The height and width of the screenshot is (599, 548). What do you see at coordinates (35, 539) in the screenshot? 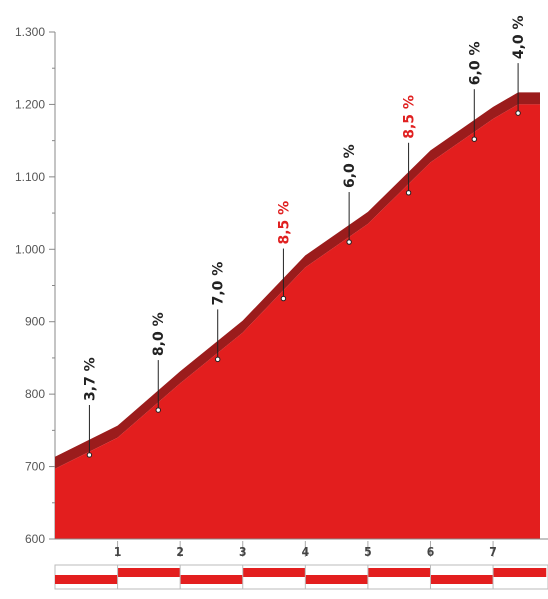
I see `y-tick-label: 600` at bounding box center [35, 539].